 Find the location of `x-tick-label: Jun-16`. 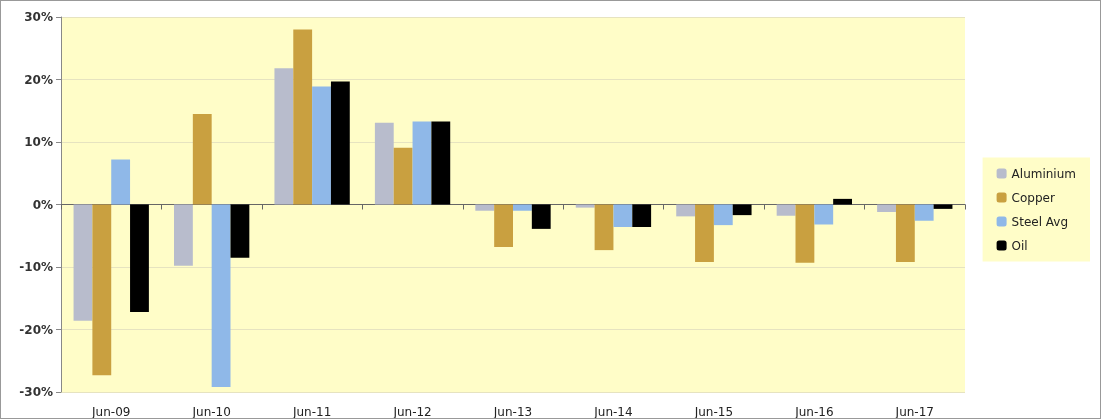

x-tick-label: Jun-16 is located at coordinates (814, 412).